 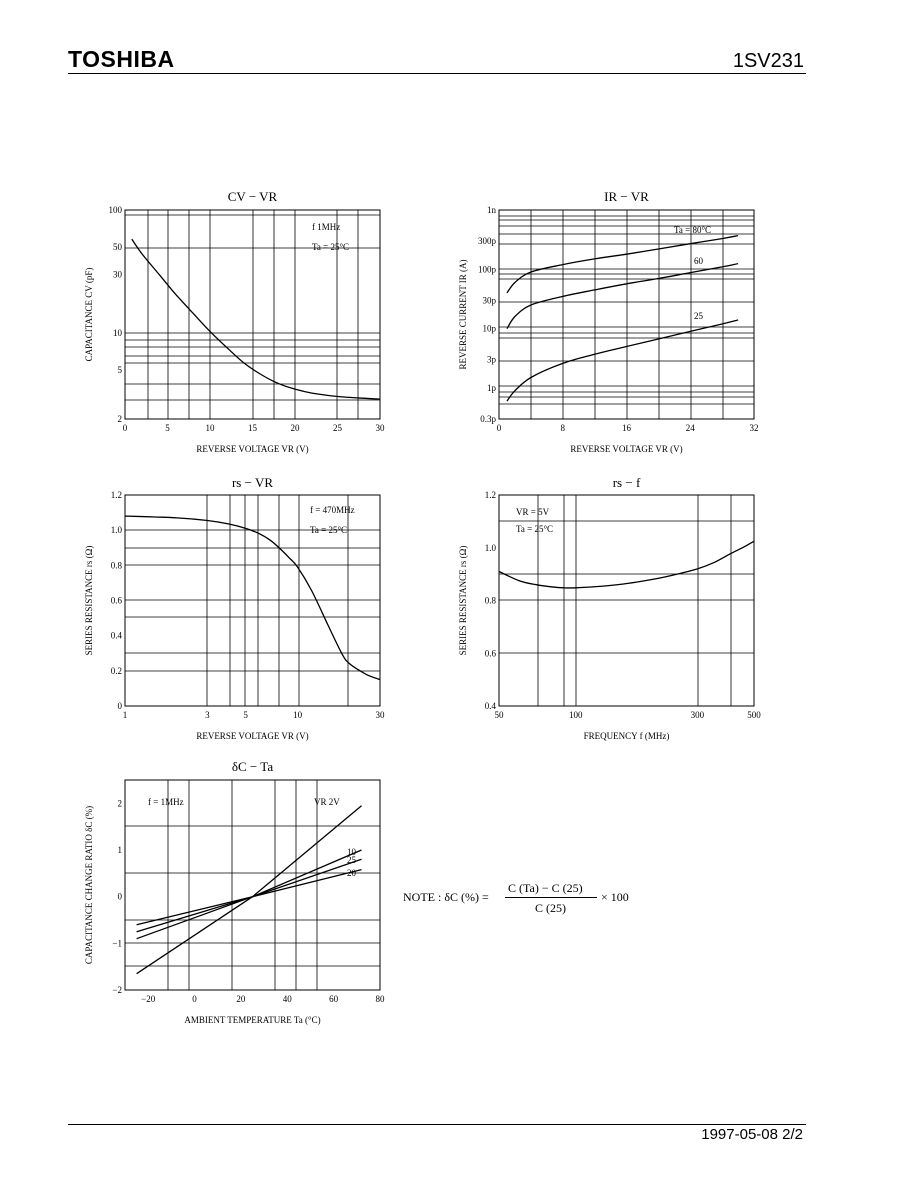 I want to click on part-number: 1SV231, so click(x=768, y=61).